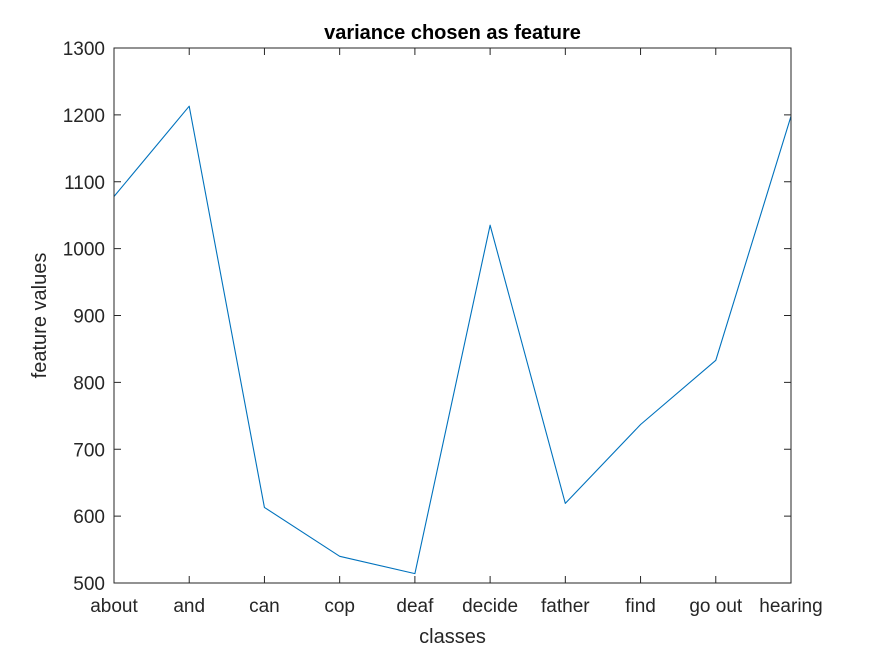  What do you see at coordinates (40, 316) in the screenshot?
I see `y-axis-label: feature values` at bounding box center [40, 316].